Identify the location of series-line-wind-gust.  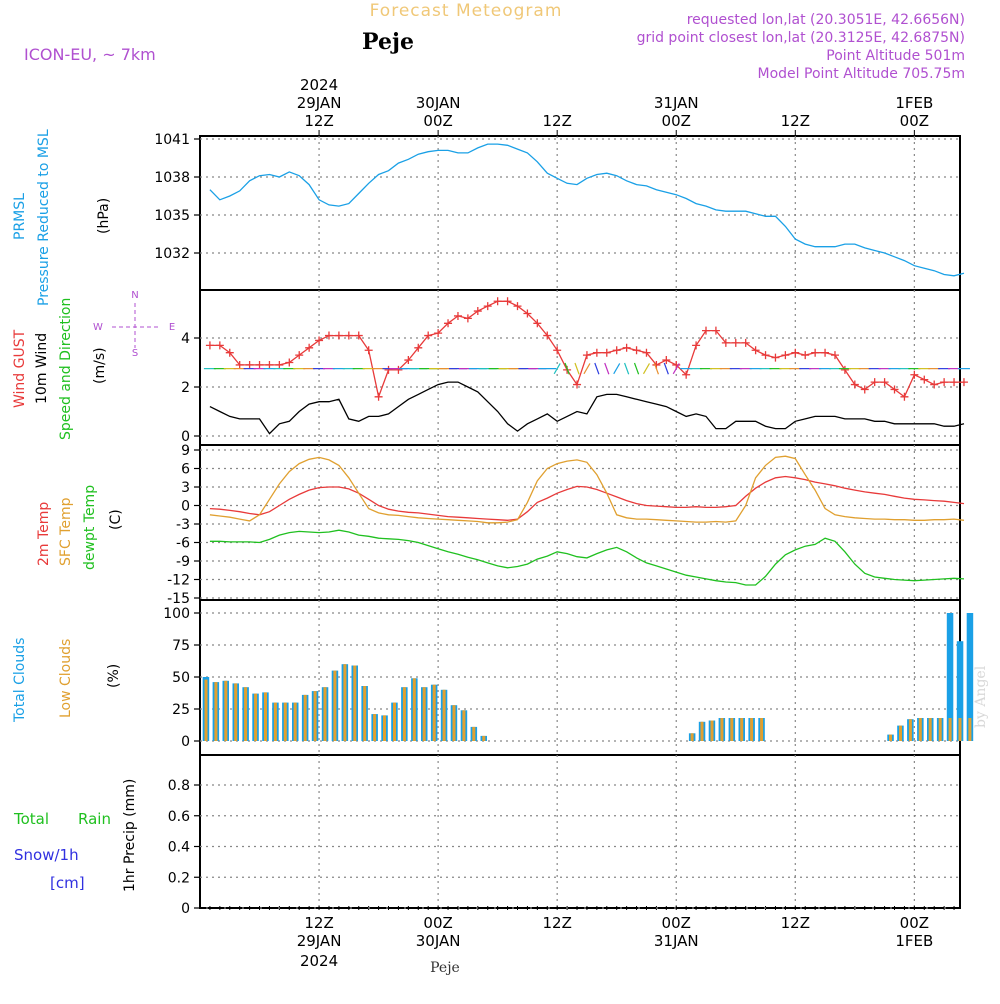
(586, 350).